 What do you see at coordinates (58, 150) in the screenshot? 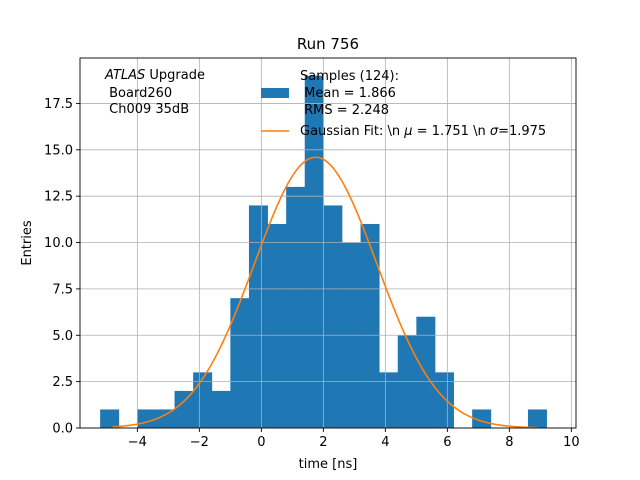
I see `y-tick-label: 15.0` at bounding box center [58, 150].